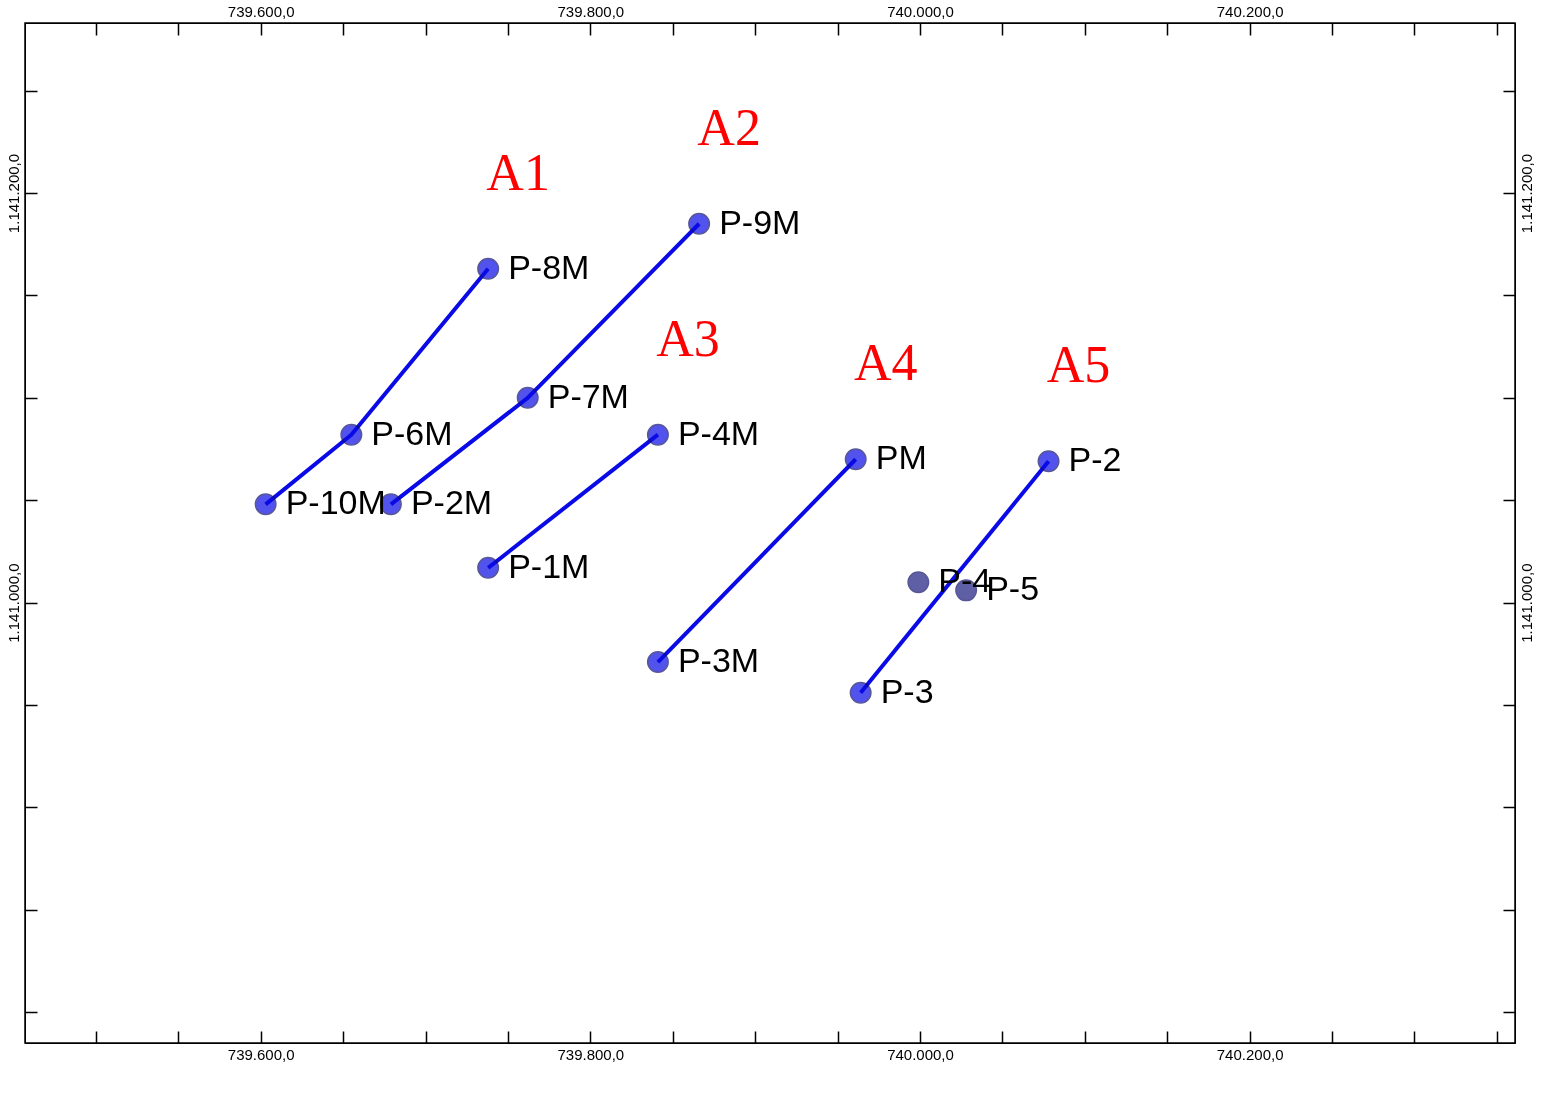 The width and height of the screenshot is (1564, 1097). I want to click on x-tick-label: 740.000,0, so click(920, 1054).